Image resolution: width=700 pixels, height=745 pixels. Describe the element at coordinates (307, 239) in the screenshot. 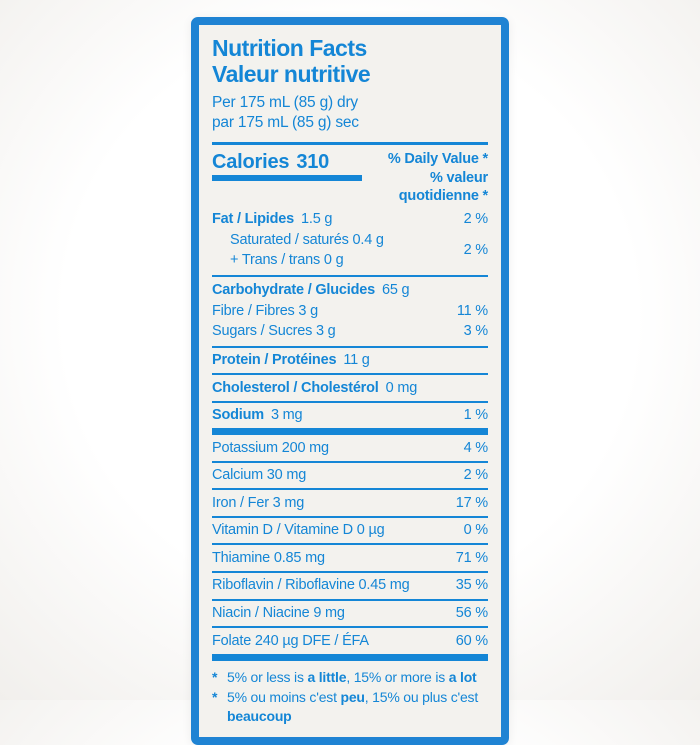

I see `saturated-fat-name: Saturated / saturés 0.4 g` at that location.